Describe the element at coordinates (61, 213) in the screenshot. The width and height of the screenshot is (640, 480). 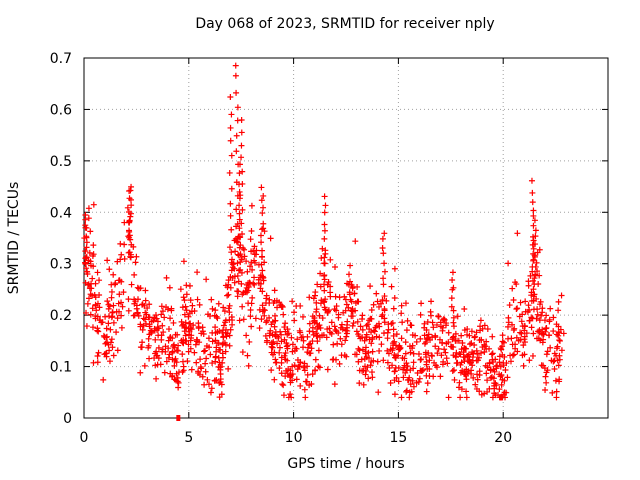
I see `y-tick-label: 0.4` at that location.